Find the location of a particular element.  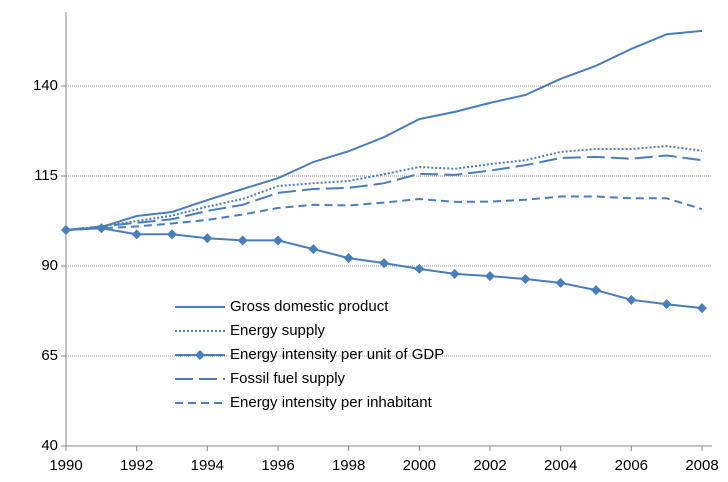

y-tick-label: 40 is located at coordinates (49, 445).